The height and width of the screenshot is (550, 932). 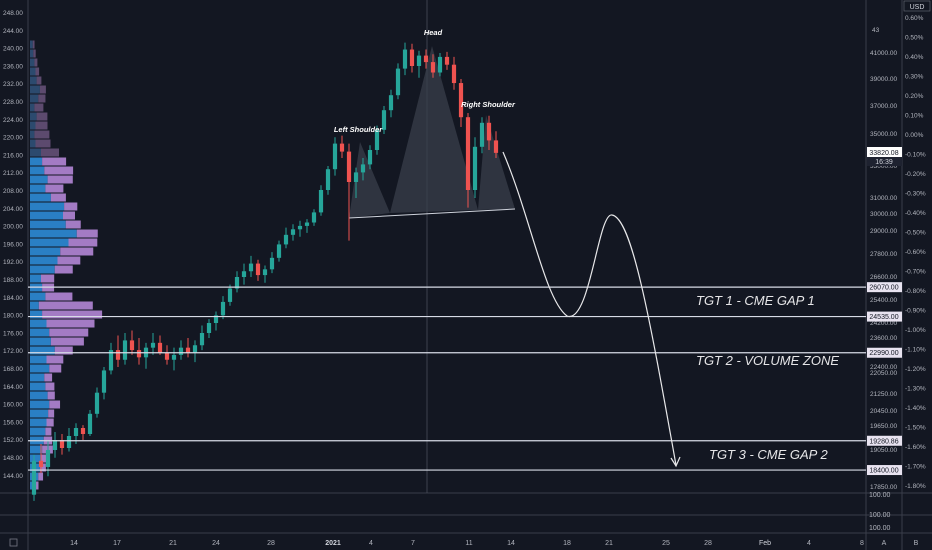 I want to click on percent-axis-tick: -1.00%, so click(x=915, y=330).